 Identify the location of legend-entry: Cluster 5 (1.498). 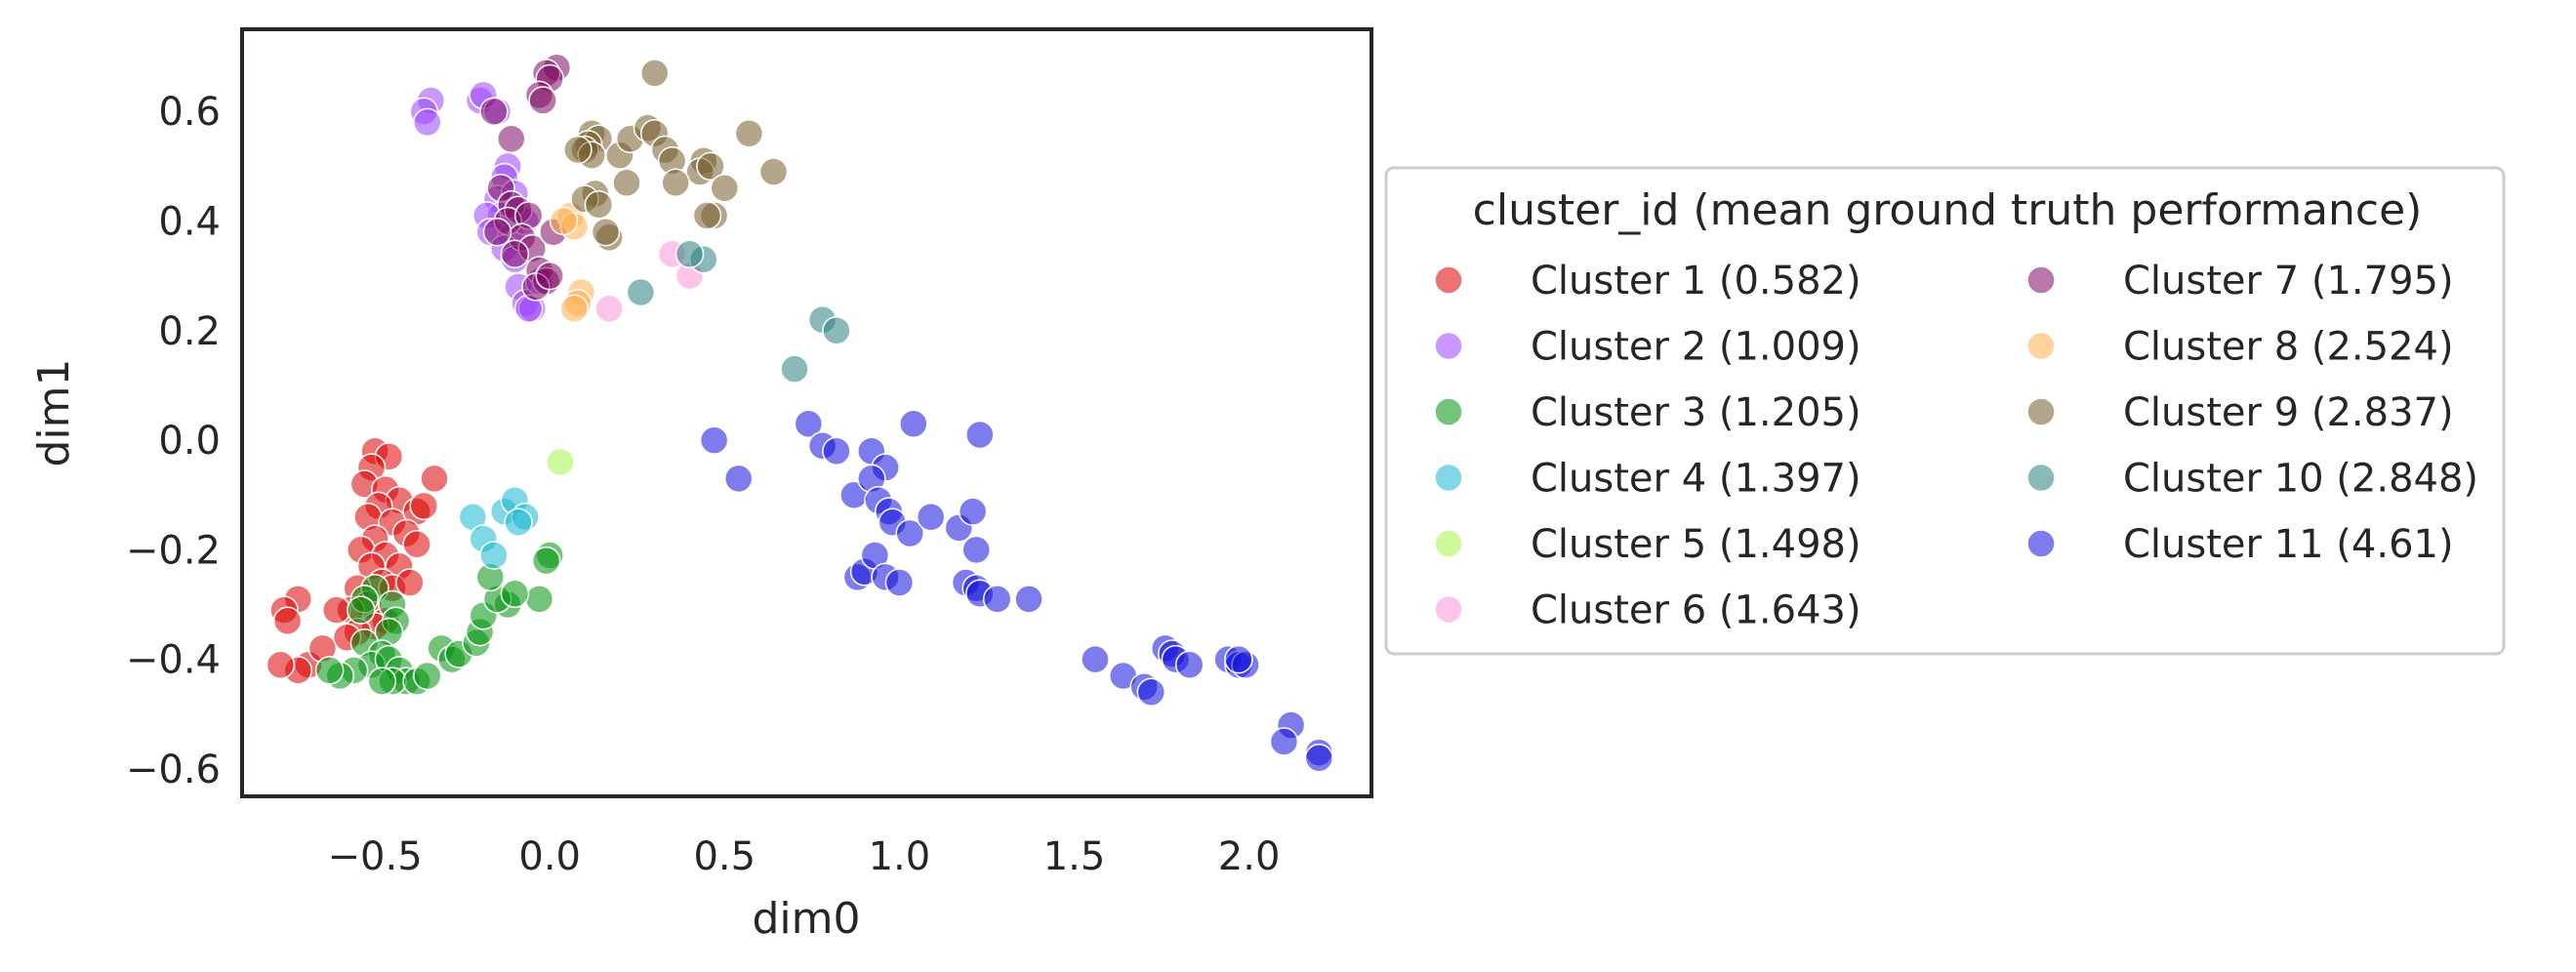
(1647, 544).